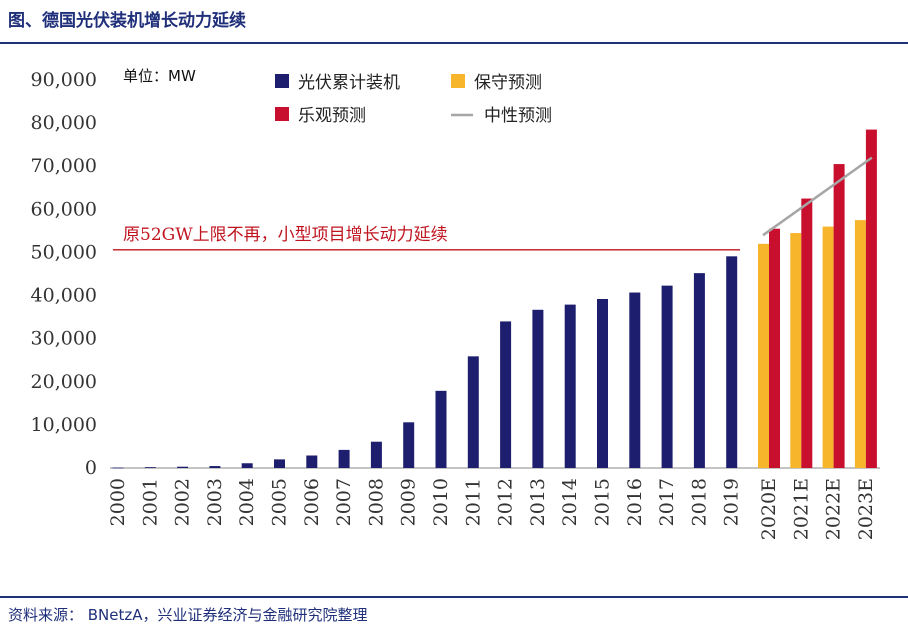 Image resolution: width=908 pixels, height=640 pixels. Describe the element at coordinates (349, 83) in the screenshot. I see `legend-label-cumulative: 光伏累计装机` at that location.